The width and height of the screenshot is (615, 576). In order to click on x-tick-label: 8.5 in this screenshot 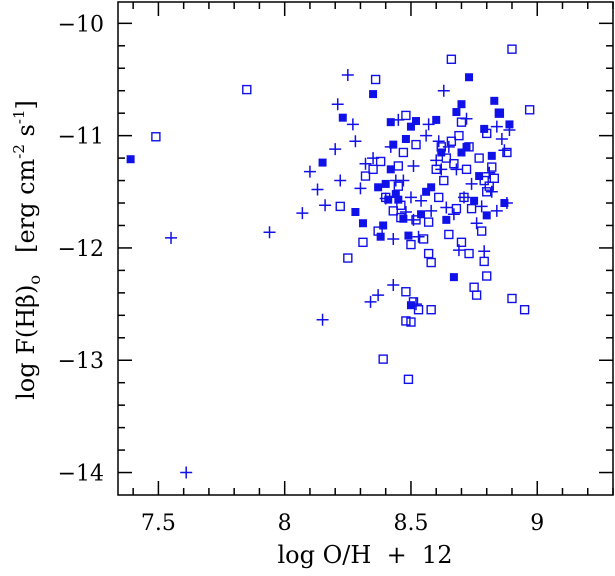, I will do `click(410, 523)`.